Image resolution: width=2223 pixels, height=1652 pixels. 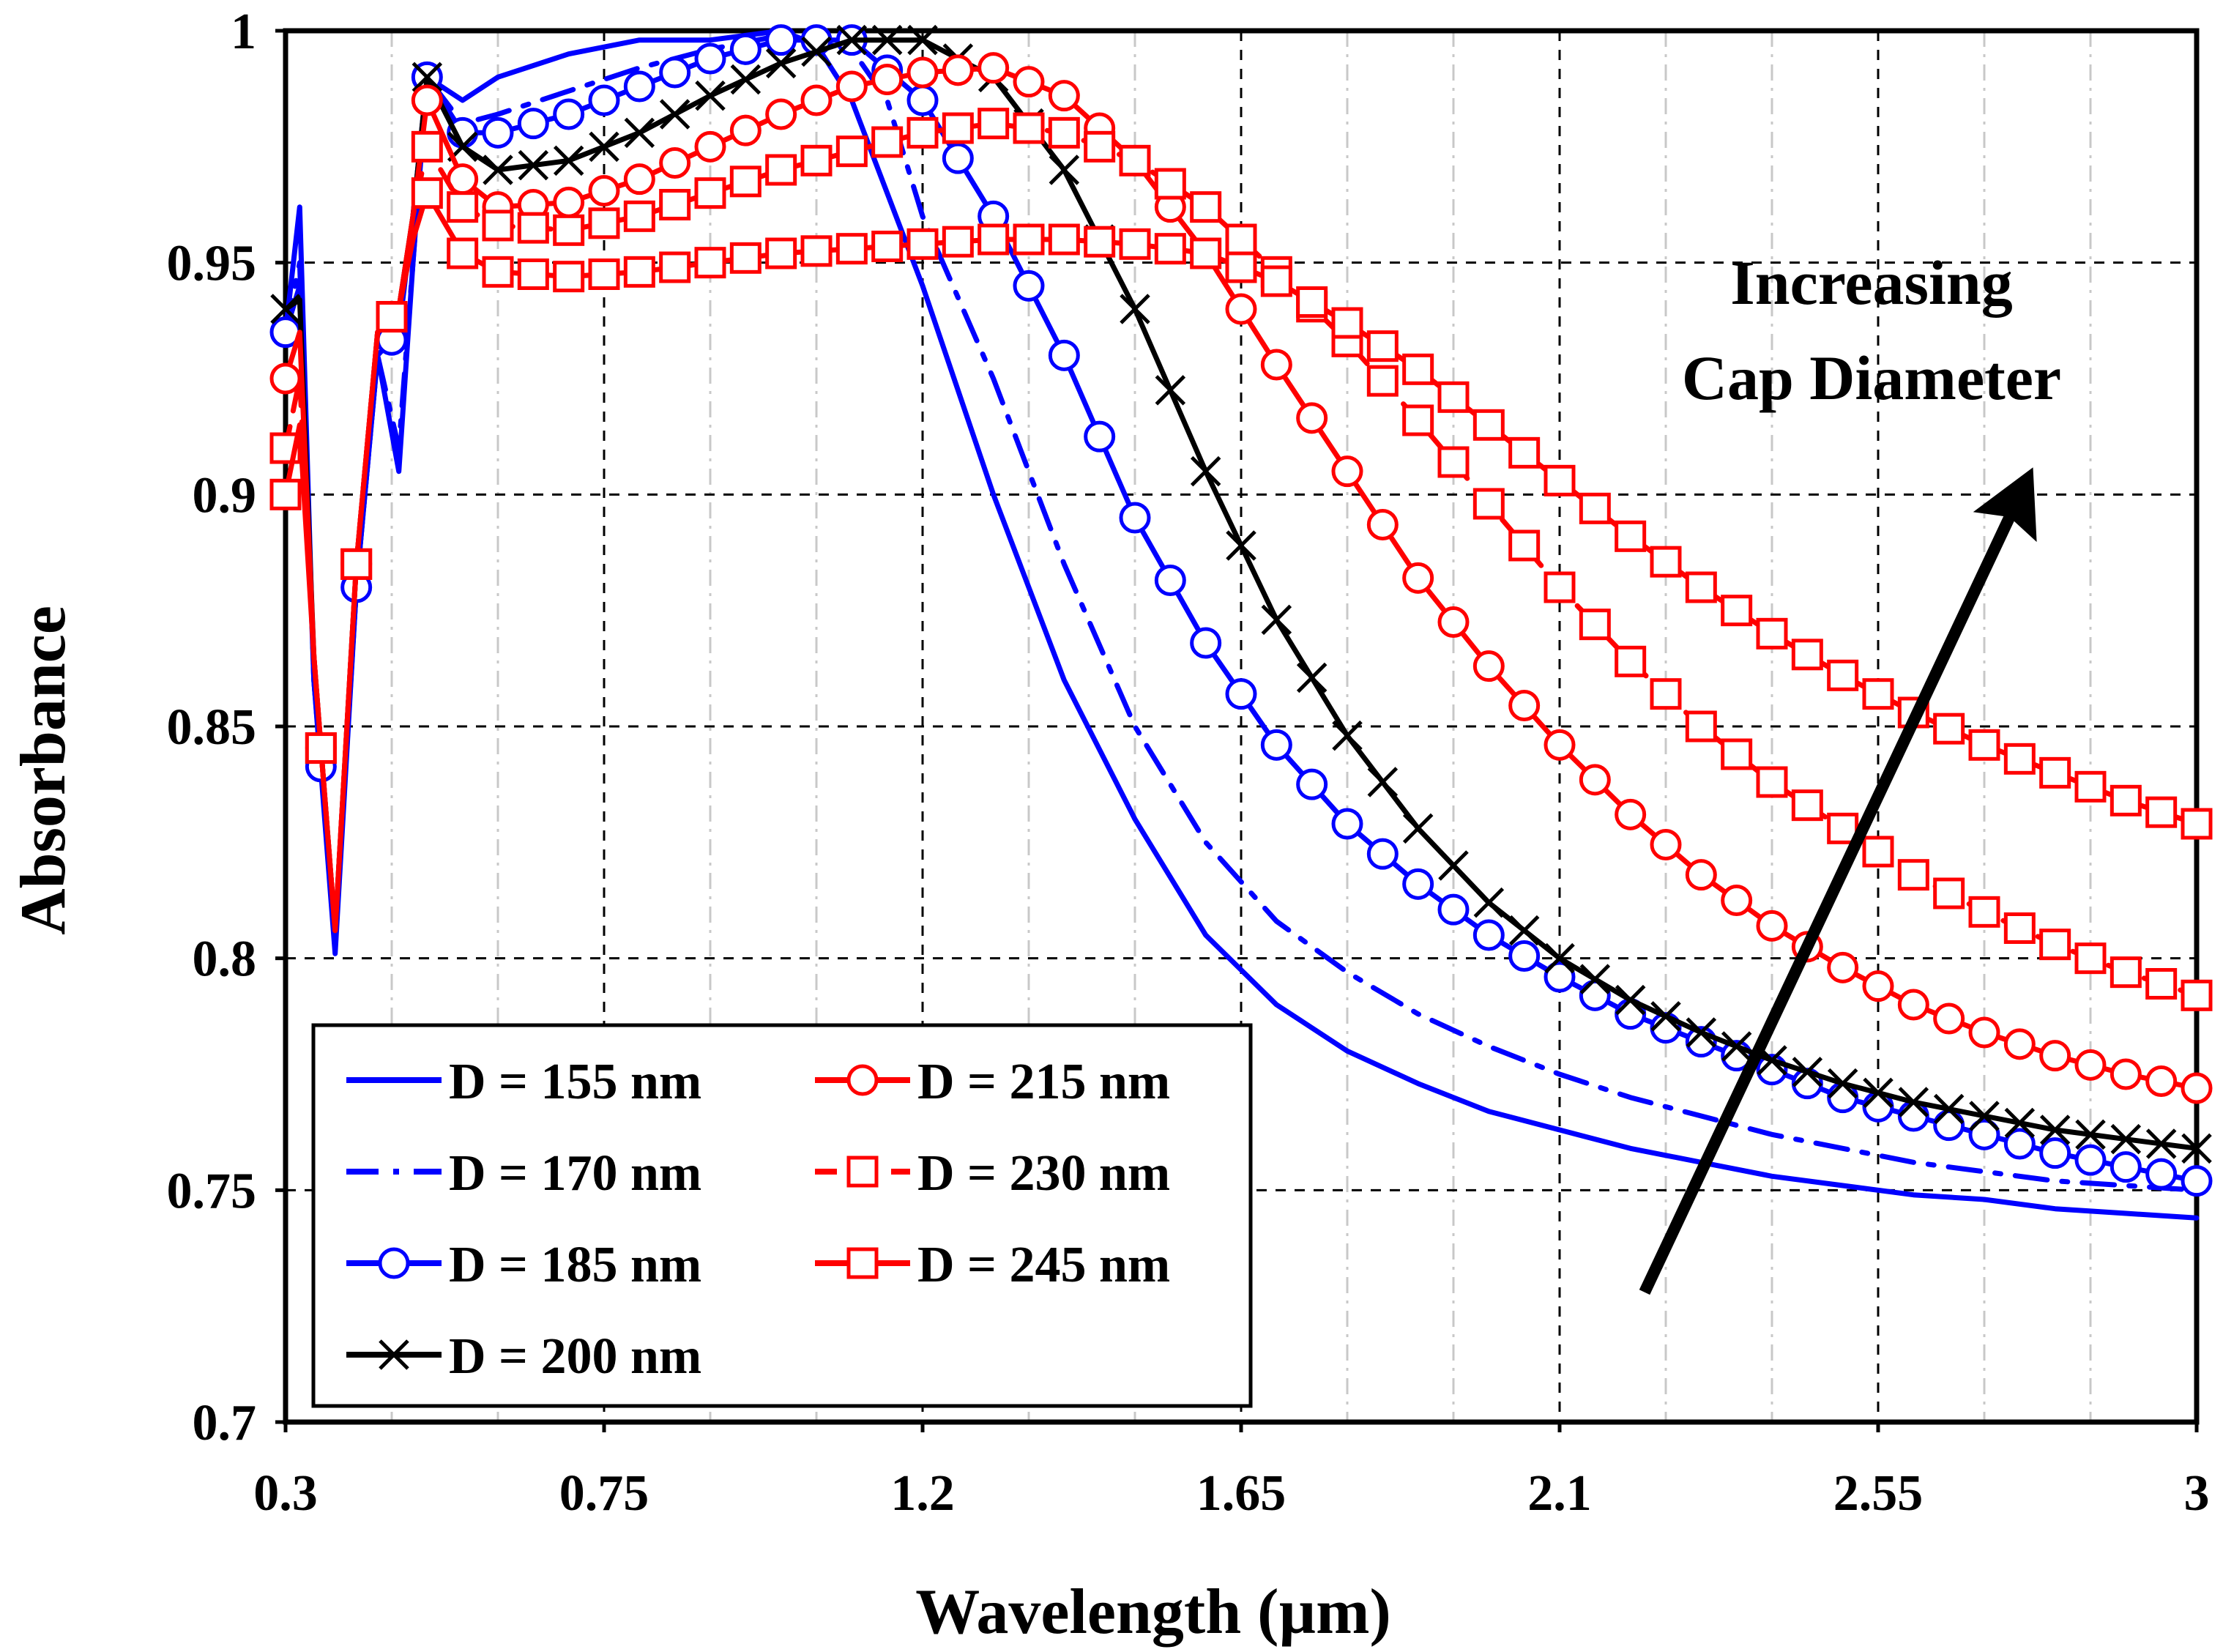 I want to click on y-axis-title: Absorbance, so click(x=43, y=771).